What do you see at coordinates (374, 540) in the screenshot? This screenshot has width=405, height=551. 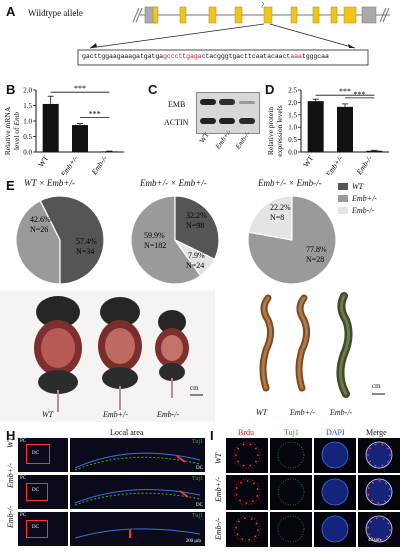 I see `scale-label-i: 40 μm` at bounding box center [374, 540].